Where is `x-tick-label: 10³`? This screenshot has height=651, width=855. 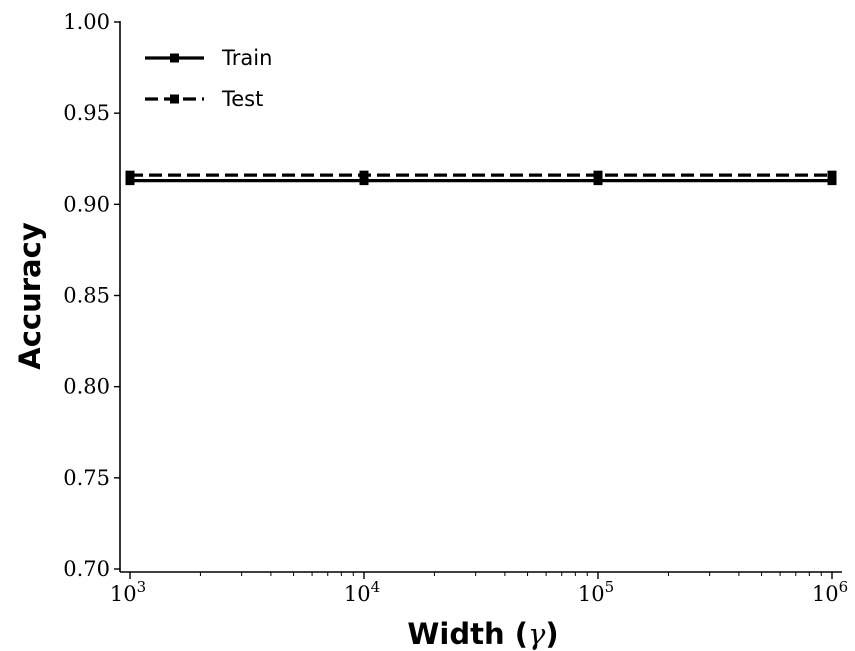 x-tick-label: 10³ is located at coordinates (128, 592).